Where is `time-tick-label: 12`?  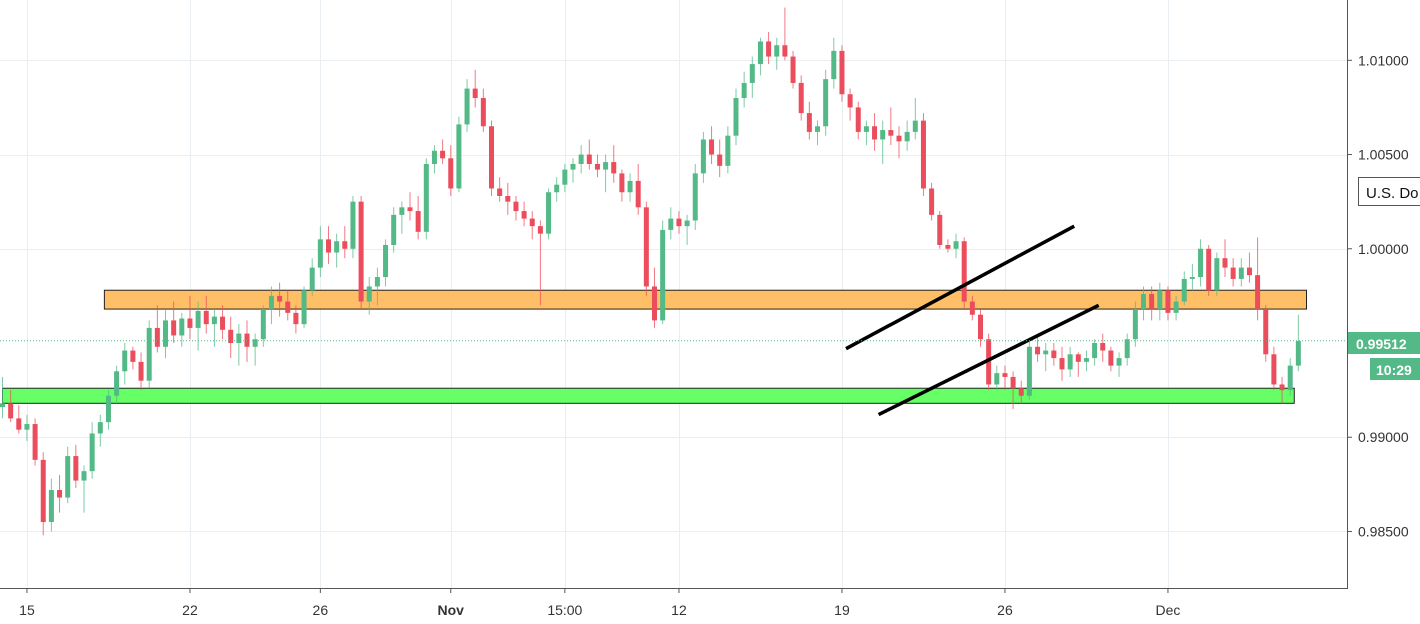 time-tick-label: 12 is located at coordinates (679, 610).